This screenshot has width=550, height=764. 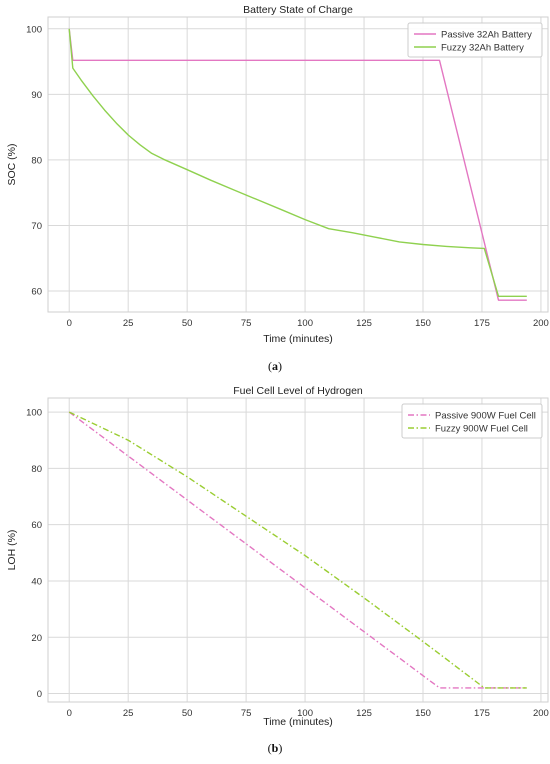 I want to click on legend-label: Passive 900W Fuel Cell, so click(x=485, y=416).